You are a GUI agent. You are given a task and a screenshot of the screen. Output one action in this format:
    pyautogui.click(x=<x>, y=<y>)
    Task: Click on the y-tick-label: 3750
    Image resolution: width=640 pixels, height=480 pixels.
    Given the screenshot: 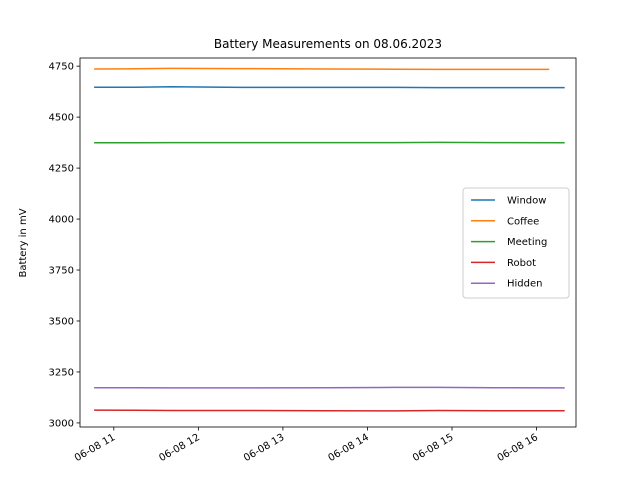 What is the action you would take?
    pyautogui.click(x=61, y=271)
    